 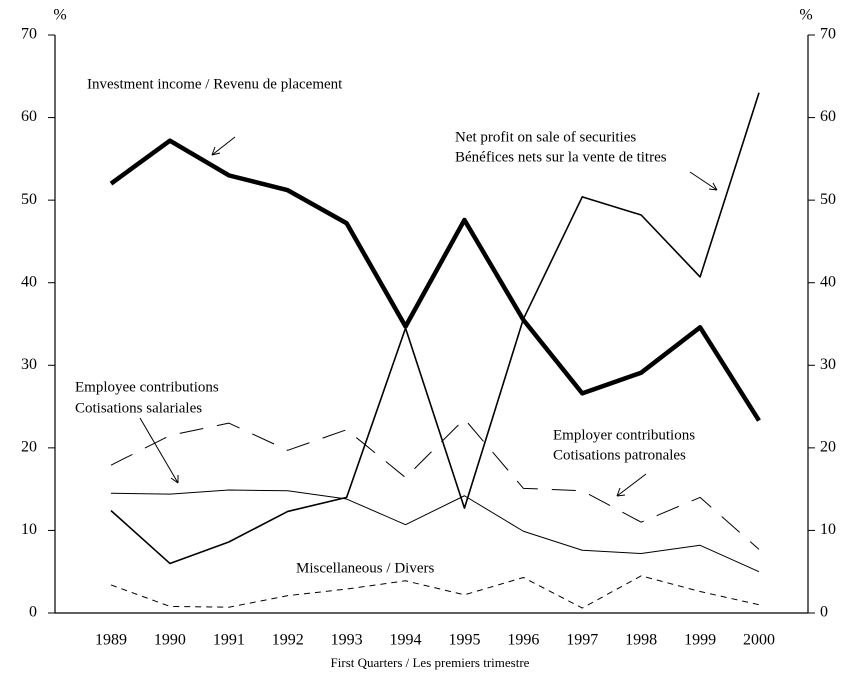 What do you see at coordinates (828, 529) in the screenshot?
I see `y2-tick-label: 10` at bounding box center [828, 529].